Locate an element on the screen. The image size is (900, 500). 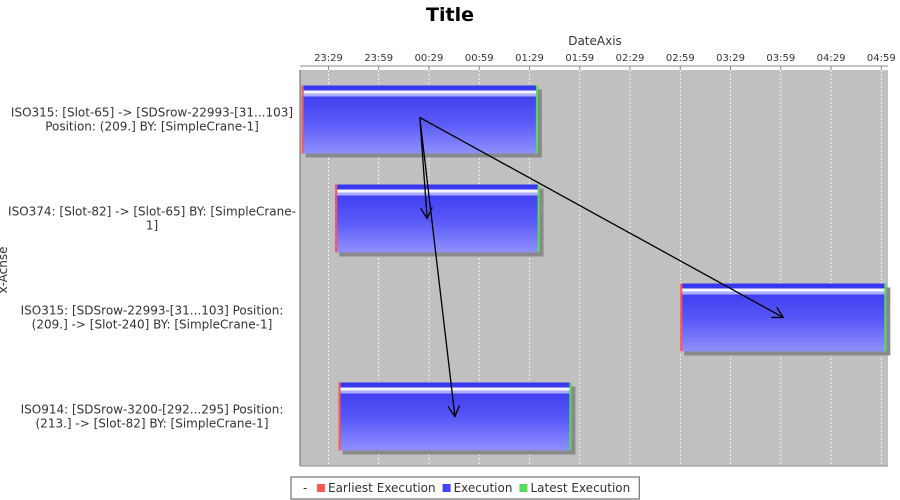
x-tick-label: 00:29 is located at coordinates (429, 58).